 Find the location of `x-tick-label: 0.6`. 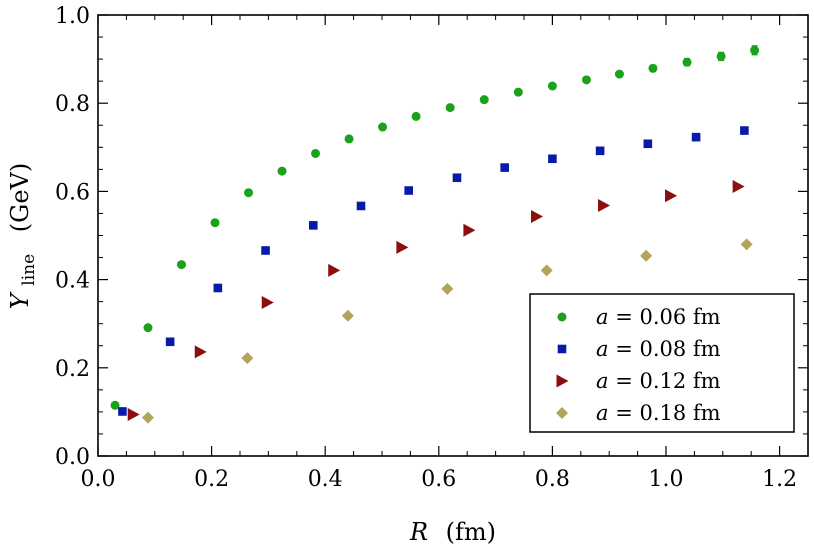

x-tick-label: 0.6 is located at coordinates (438, 479).